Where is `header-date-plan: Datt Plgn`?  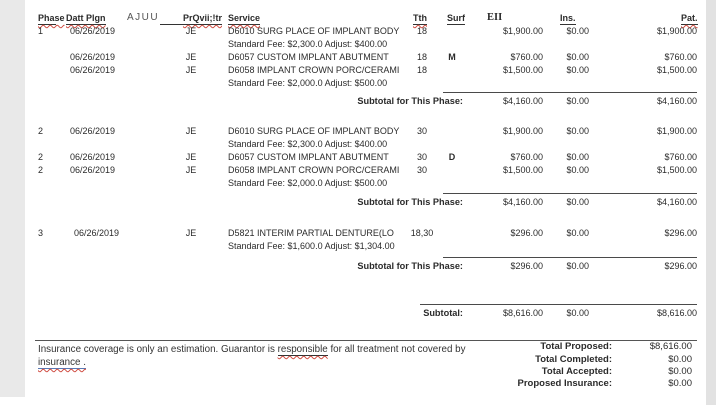 header-date-plan: Datt Plgn is located at coordinates (86, 19).